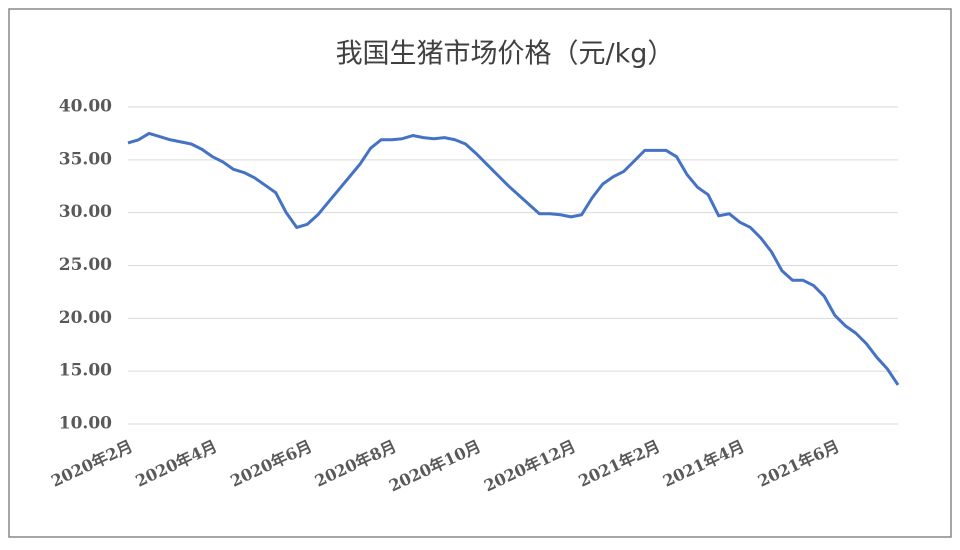 The image size is (960, 550). Describe the element at coordinates (85, 212) in the screenshot. I see `y-tick-label: 30.00` at that location.